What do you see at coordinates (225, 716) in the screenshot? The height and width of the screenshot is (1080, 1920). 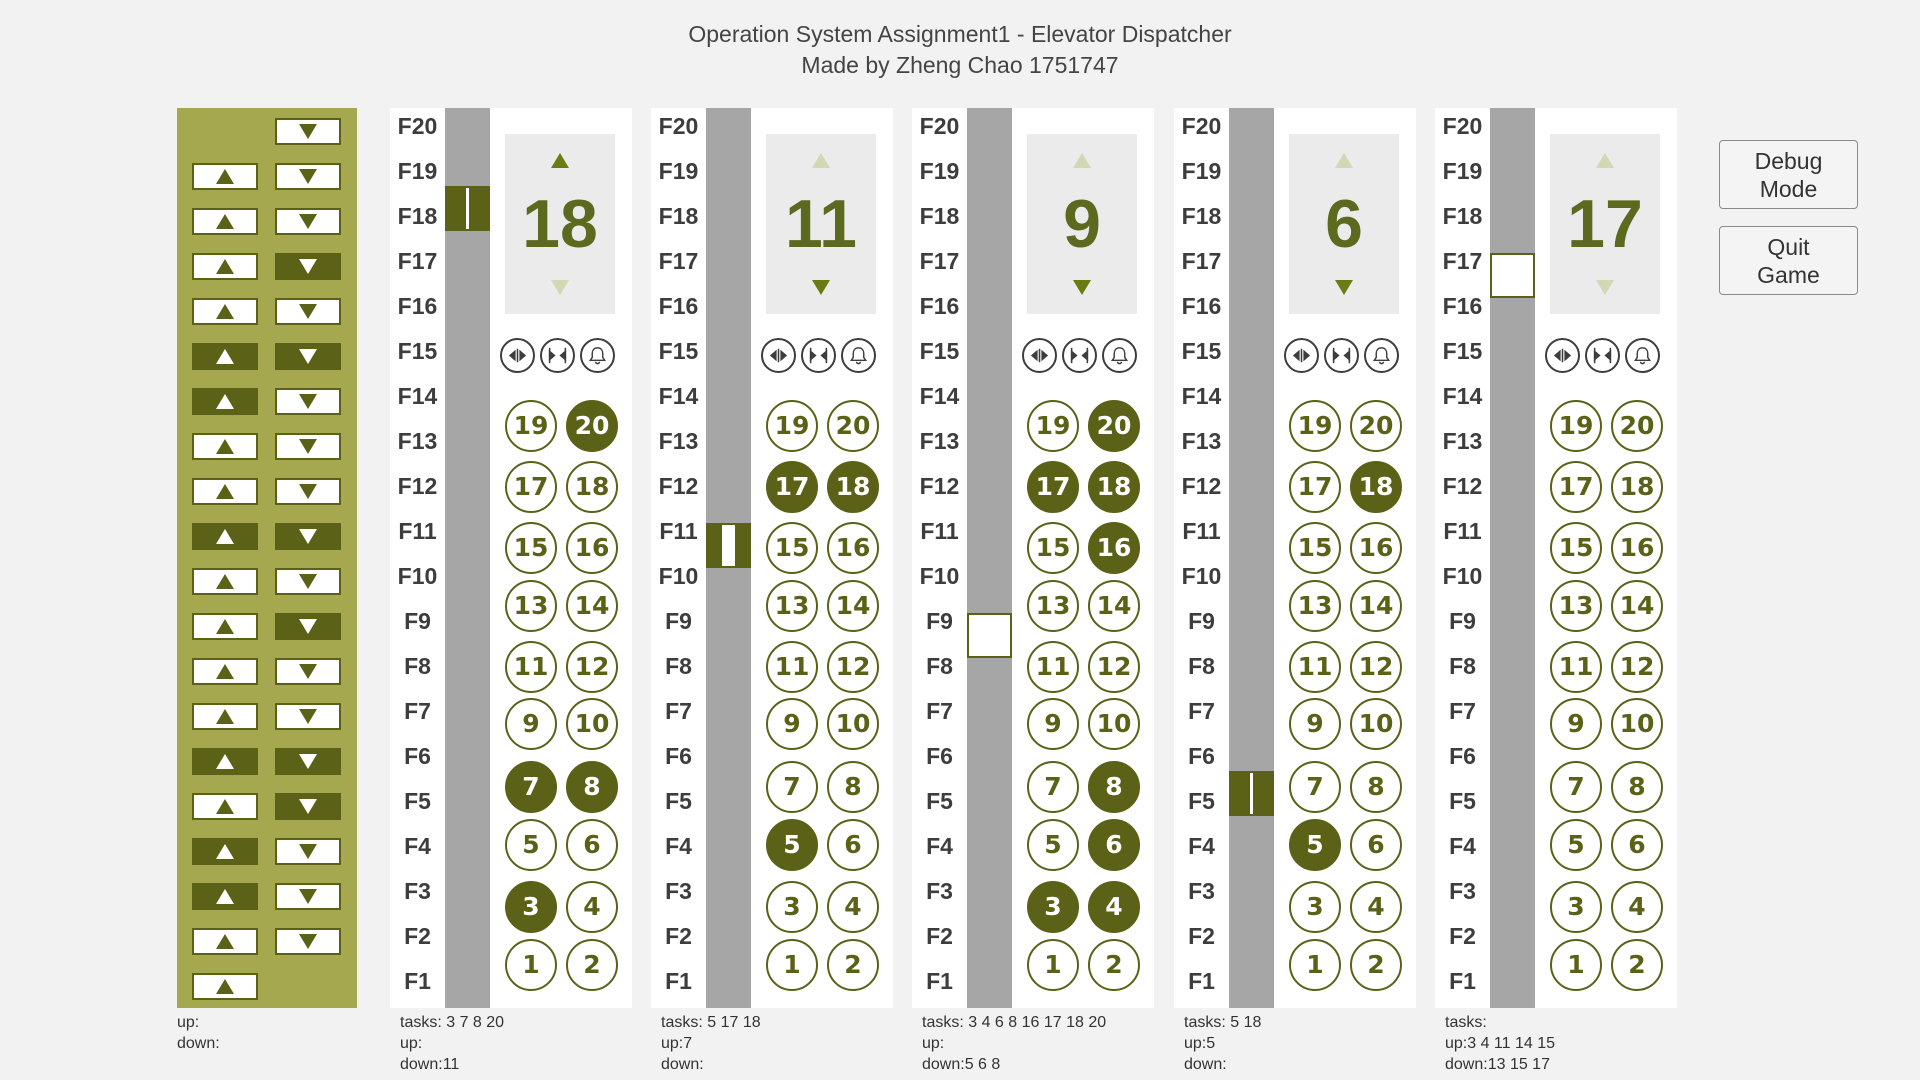 I see `hall-up-button-f7` at bounding box center [225, 716].